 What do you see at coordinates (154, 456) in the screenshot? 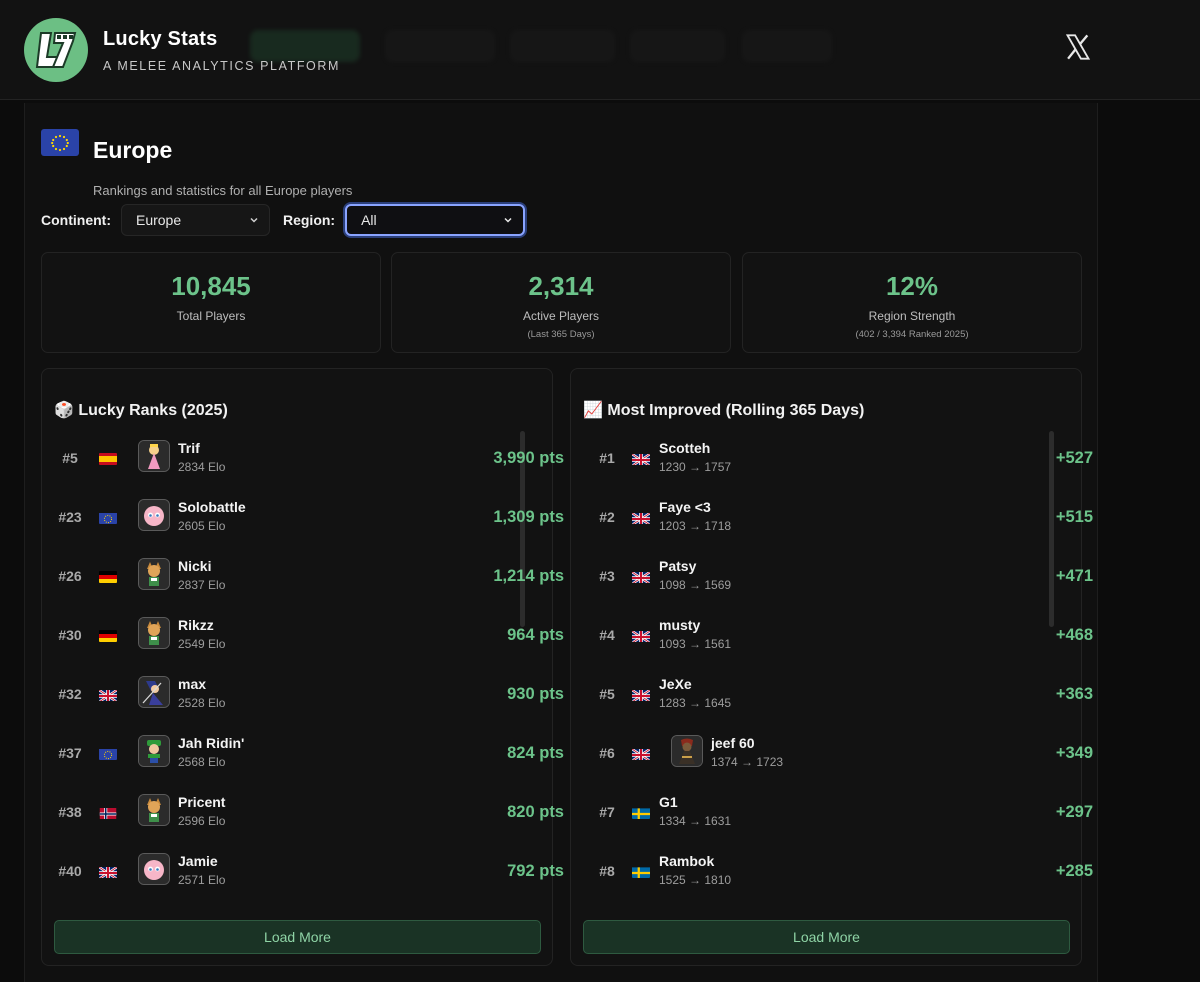
I see `peach-avatar-icon` at bounding box center [154, 456].